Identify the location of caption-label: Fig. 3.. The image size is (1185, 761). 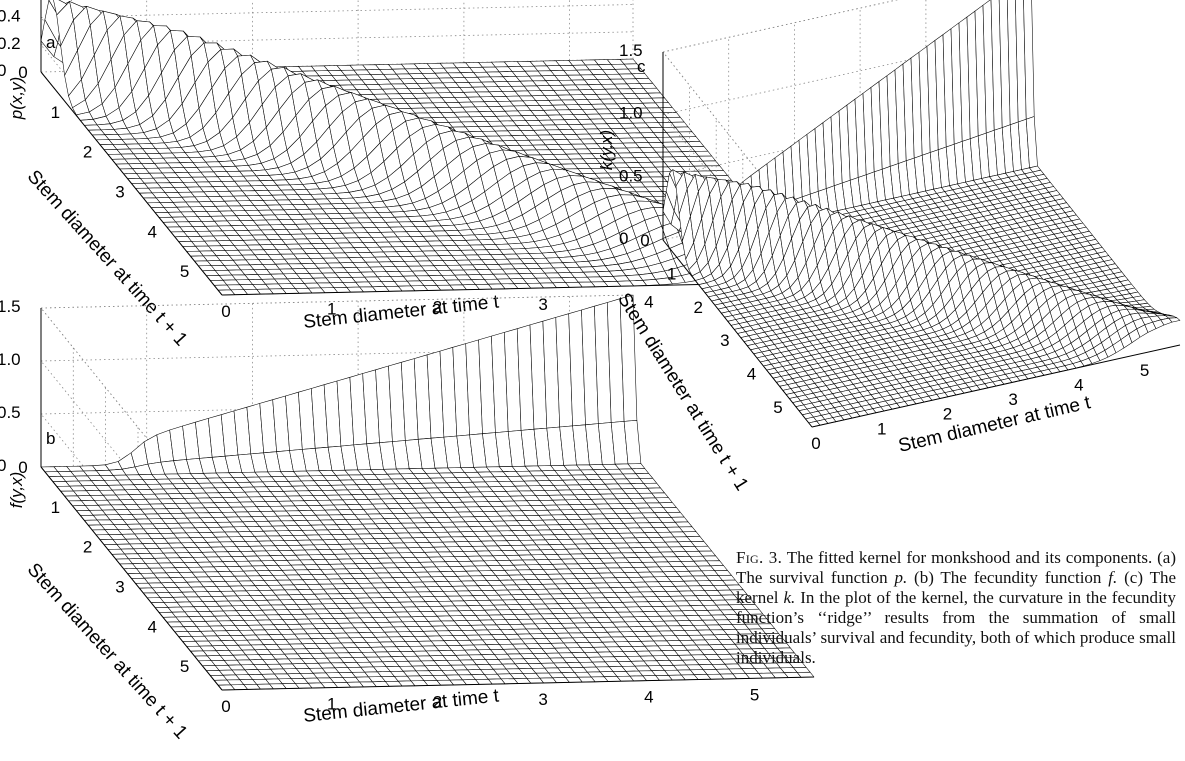
(759, 557).